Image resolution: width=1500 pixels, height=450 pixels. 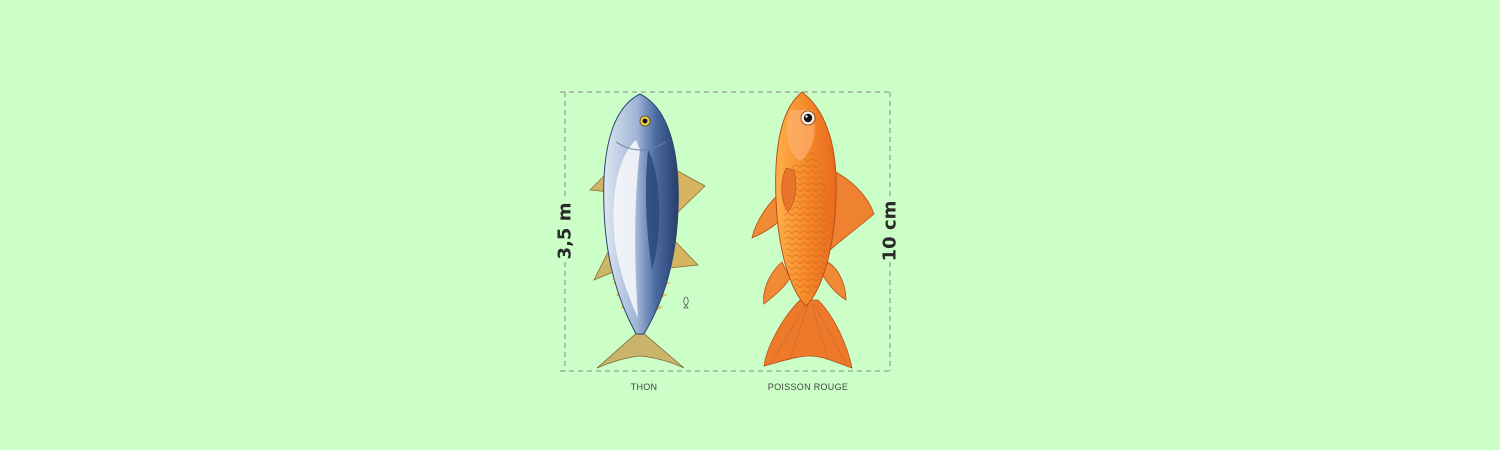 What do you see at coordinates (813, 230) in the screenshot?
I see `goldfish-icon` at bounding box center [813, 230].